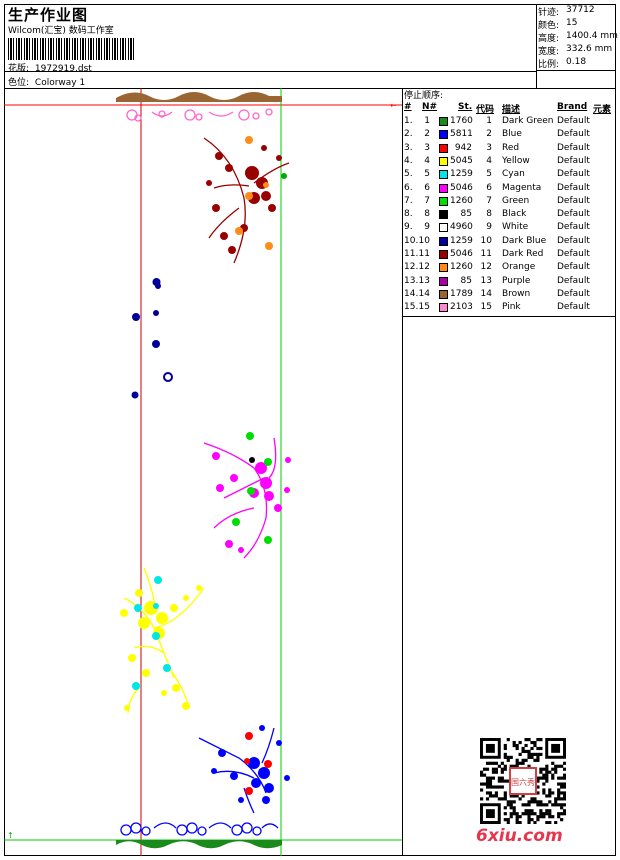  What do you see at coordinates (466, 214) in the screenshot?
I see `row-stitches: 85` at bounding box center [466, 214].